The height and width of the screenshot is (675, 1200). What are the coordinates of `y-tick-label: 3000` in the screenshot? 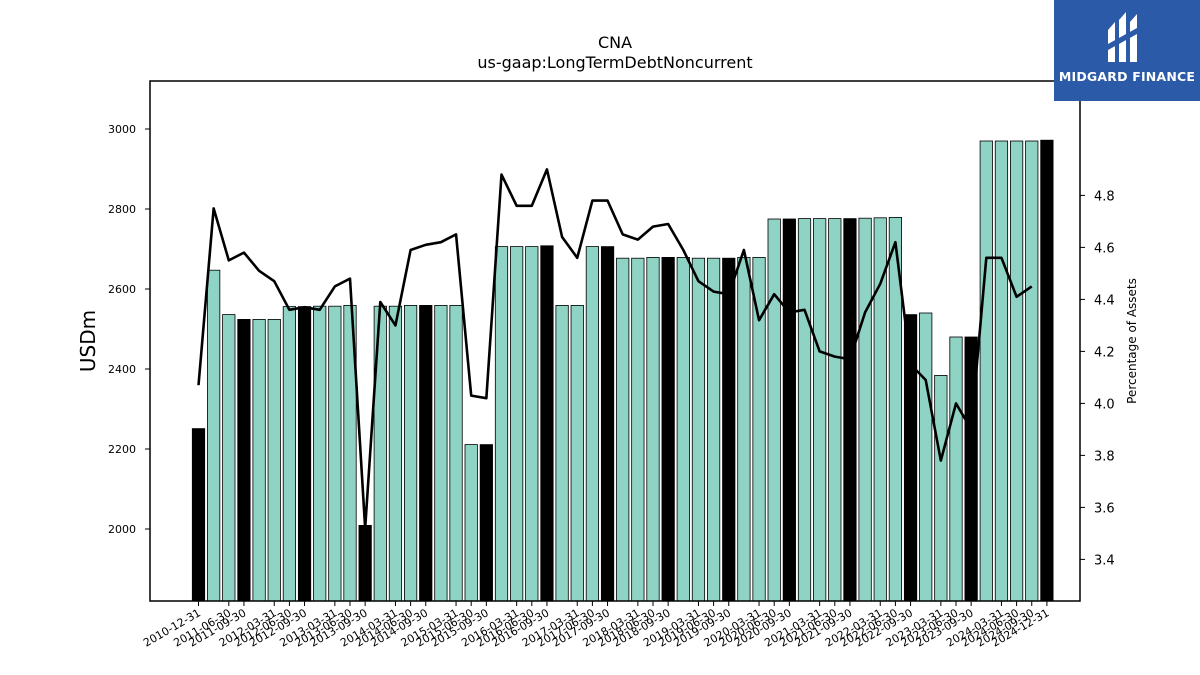 It's located at (122, 129).